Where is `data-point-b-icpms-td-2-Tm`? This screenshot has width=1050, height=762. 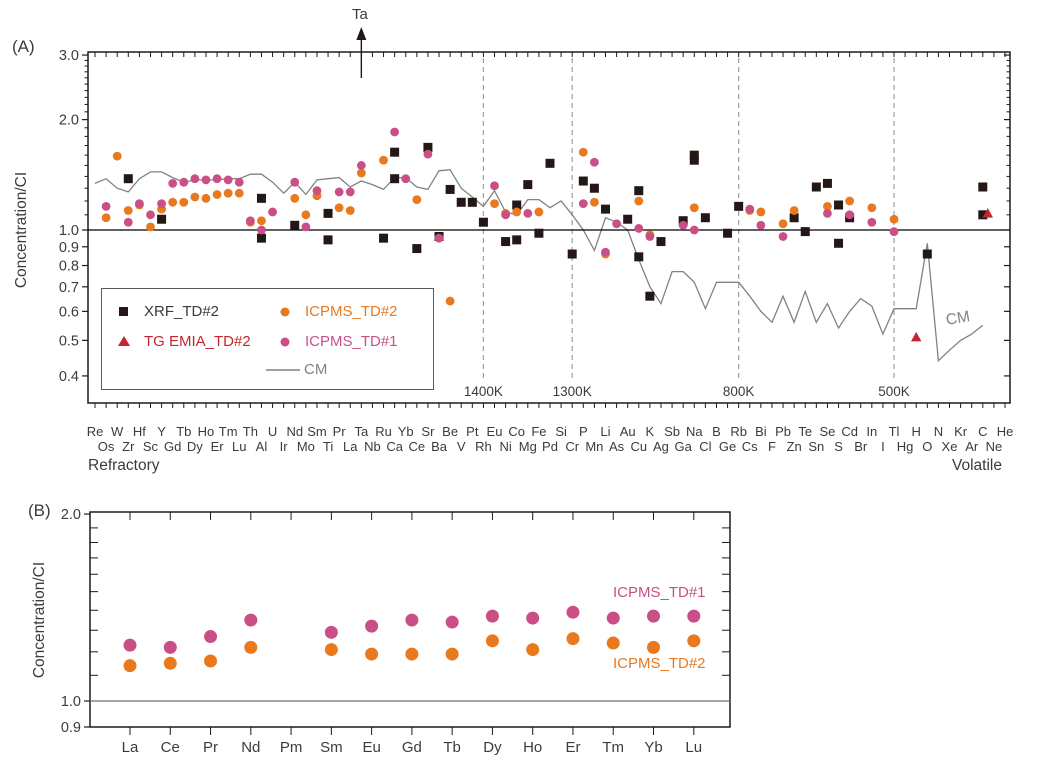 data-point-b-icpms-td-2-Tm is located at coordinates (613, 643).